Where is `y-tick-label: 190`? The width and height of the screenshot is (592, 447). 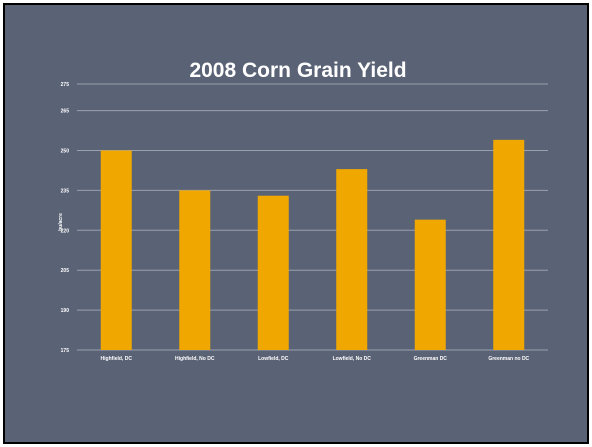 y-tick-label: 190 is located at coordinates (65, 311).